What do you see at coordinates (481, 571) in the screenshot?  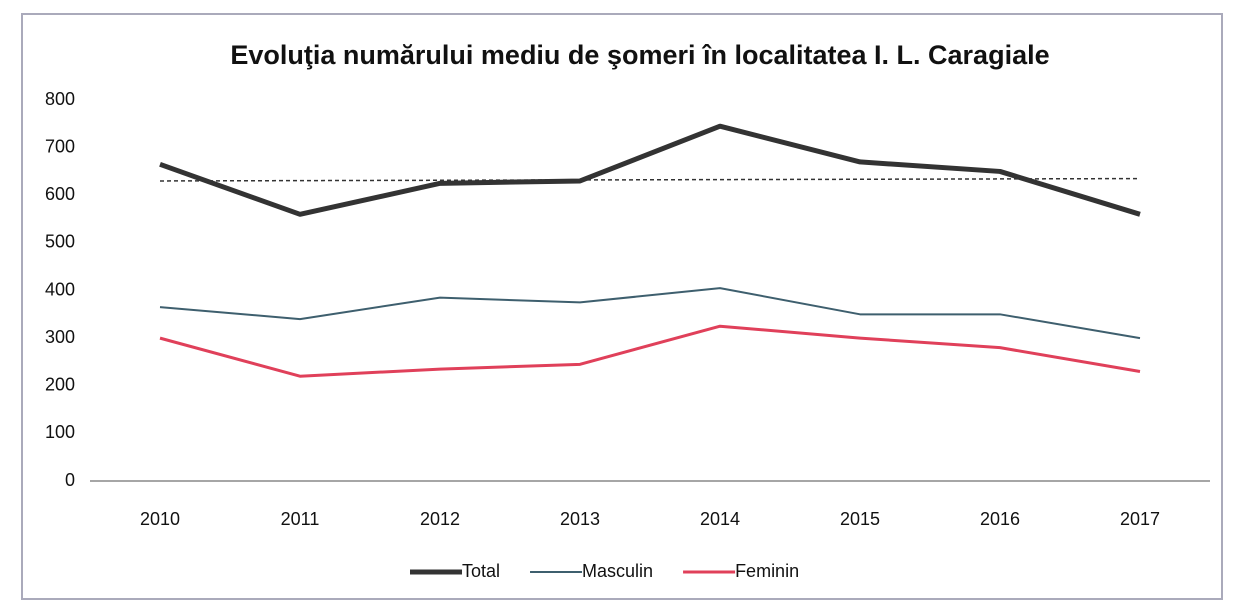 I see `legend-label: Total` at bounding box center [481, 571].